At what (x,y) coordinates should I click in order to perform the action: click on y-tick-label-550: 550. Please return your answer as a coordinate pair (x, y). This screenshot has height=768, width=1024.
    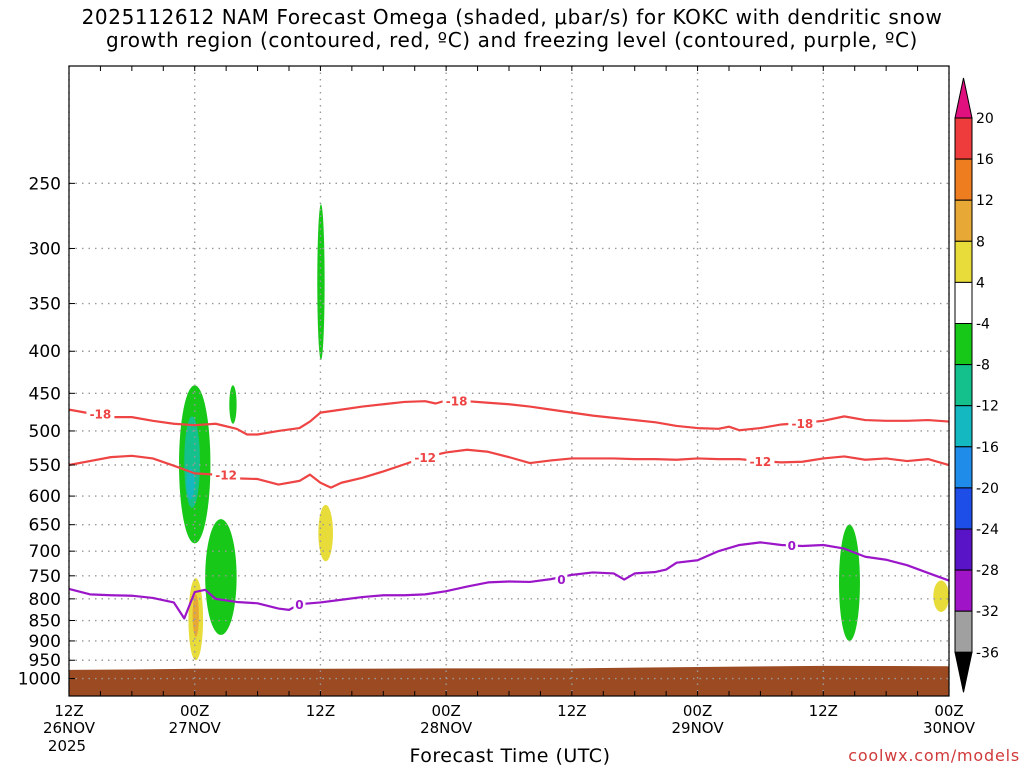
    Looking at the image, I should click on (45, 466).